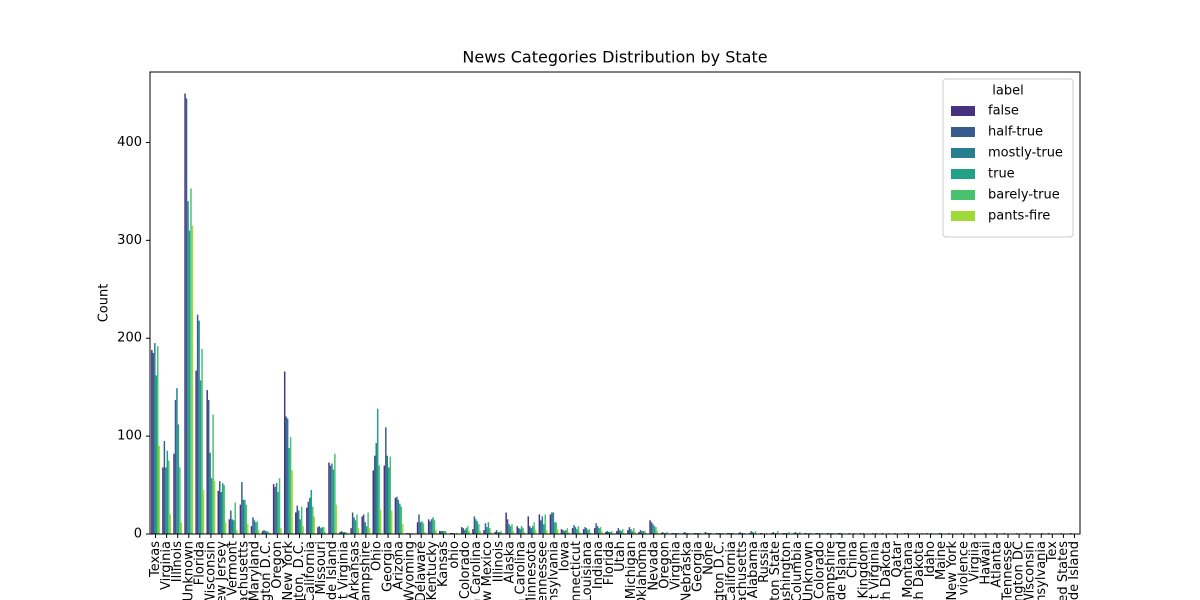 The image size is (1200, 600). I want to click on legend-label: barely-true, so click(1024, 195).